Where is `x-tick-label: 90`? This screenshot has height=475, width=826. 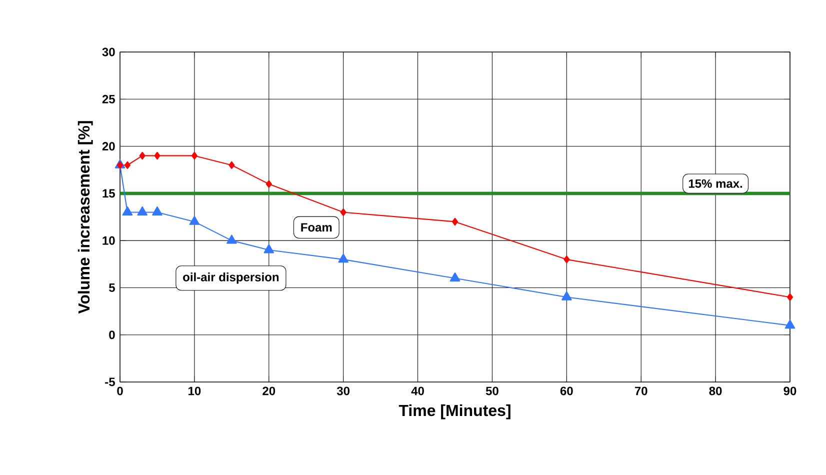
x-tick-label: 90 is located at coordinates (790, 391).